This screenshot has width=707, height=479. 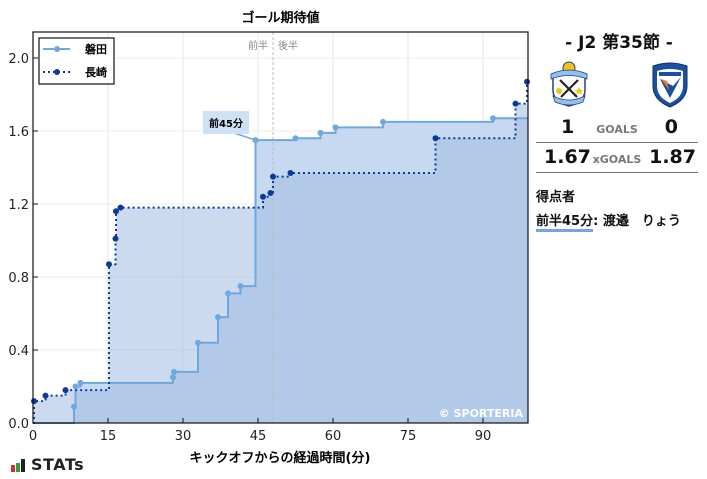 I want to click on stats-logo: STATs, so click(x=48, y=464).